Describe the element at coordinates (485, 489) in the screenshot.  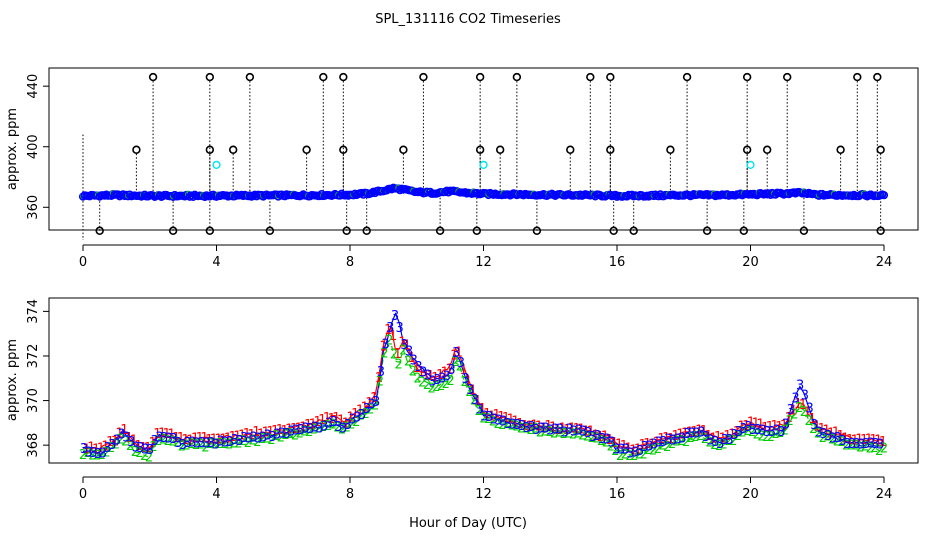
I see `bottom-x-axis: 0 4 8 12 16 20 24` at that location.